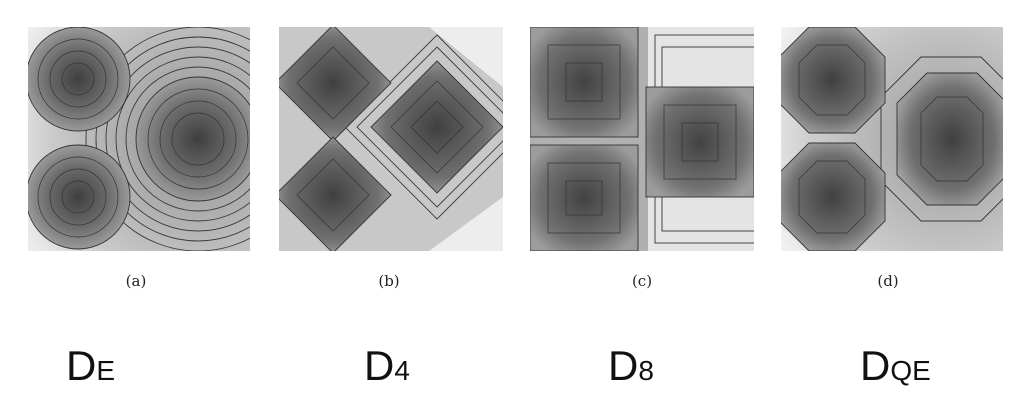 The width and height of the screenshot is (1029, 405). I want to click on caption-d: (d), so click(888, 281).